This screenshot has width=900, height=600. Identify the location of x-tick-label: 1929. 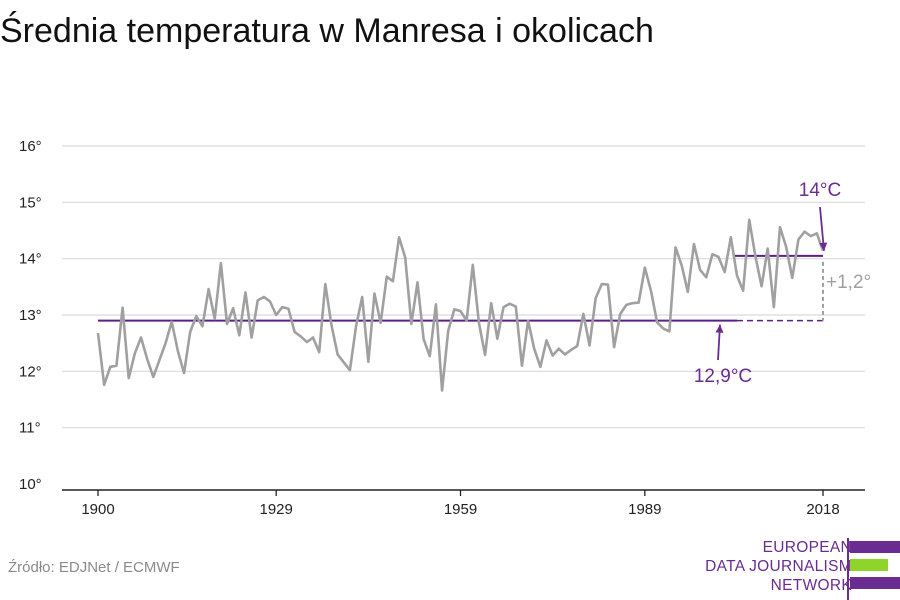
(275, 509).